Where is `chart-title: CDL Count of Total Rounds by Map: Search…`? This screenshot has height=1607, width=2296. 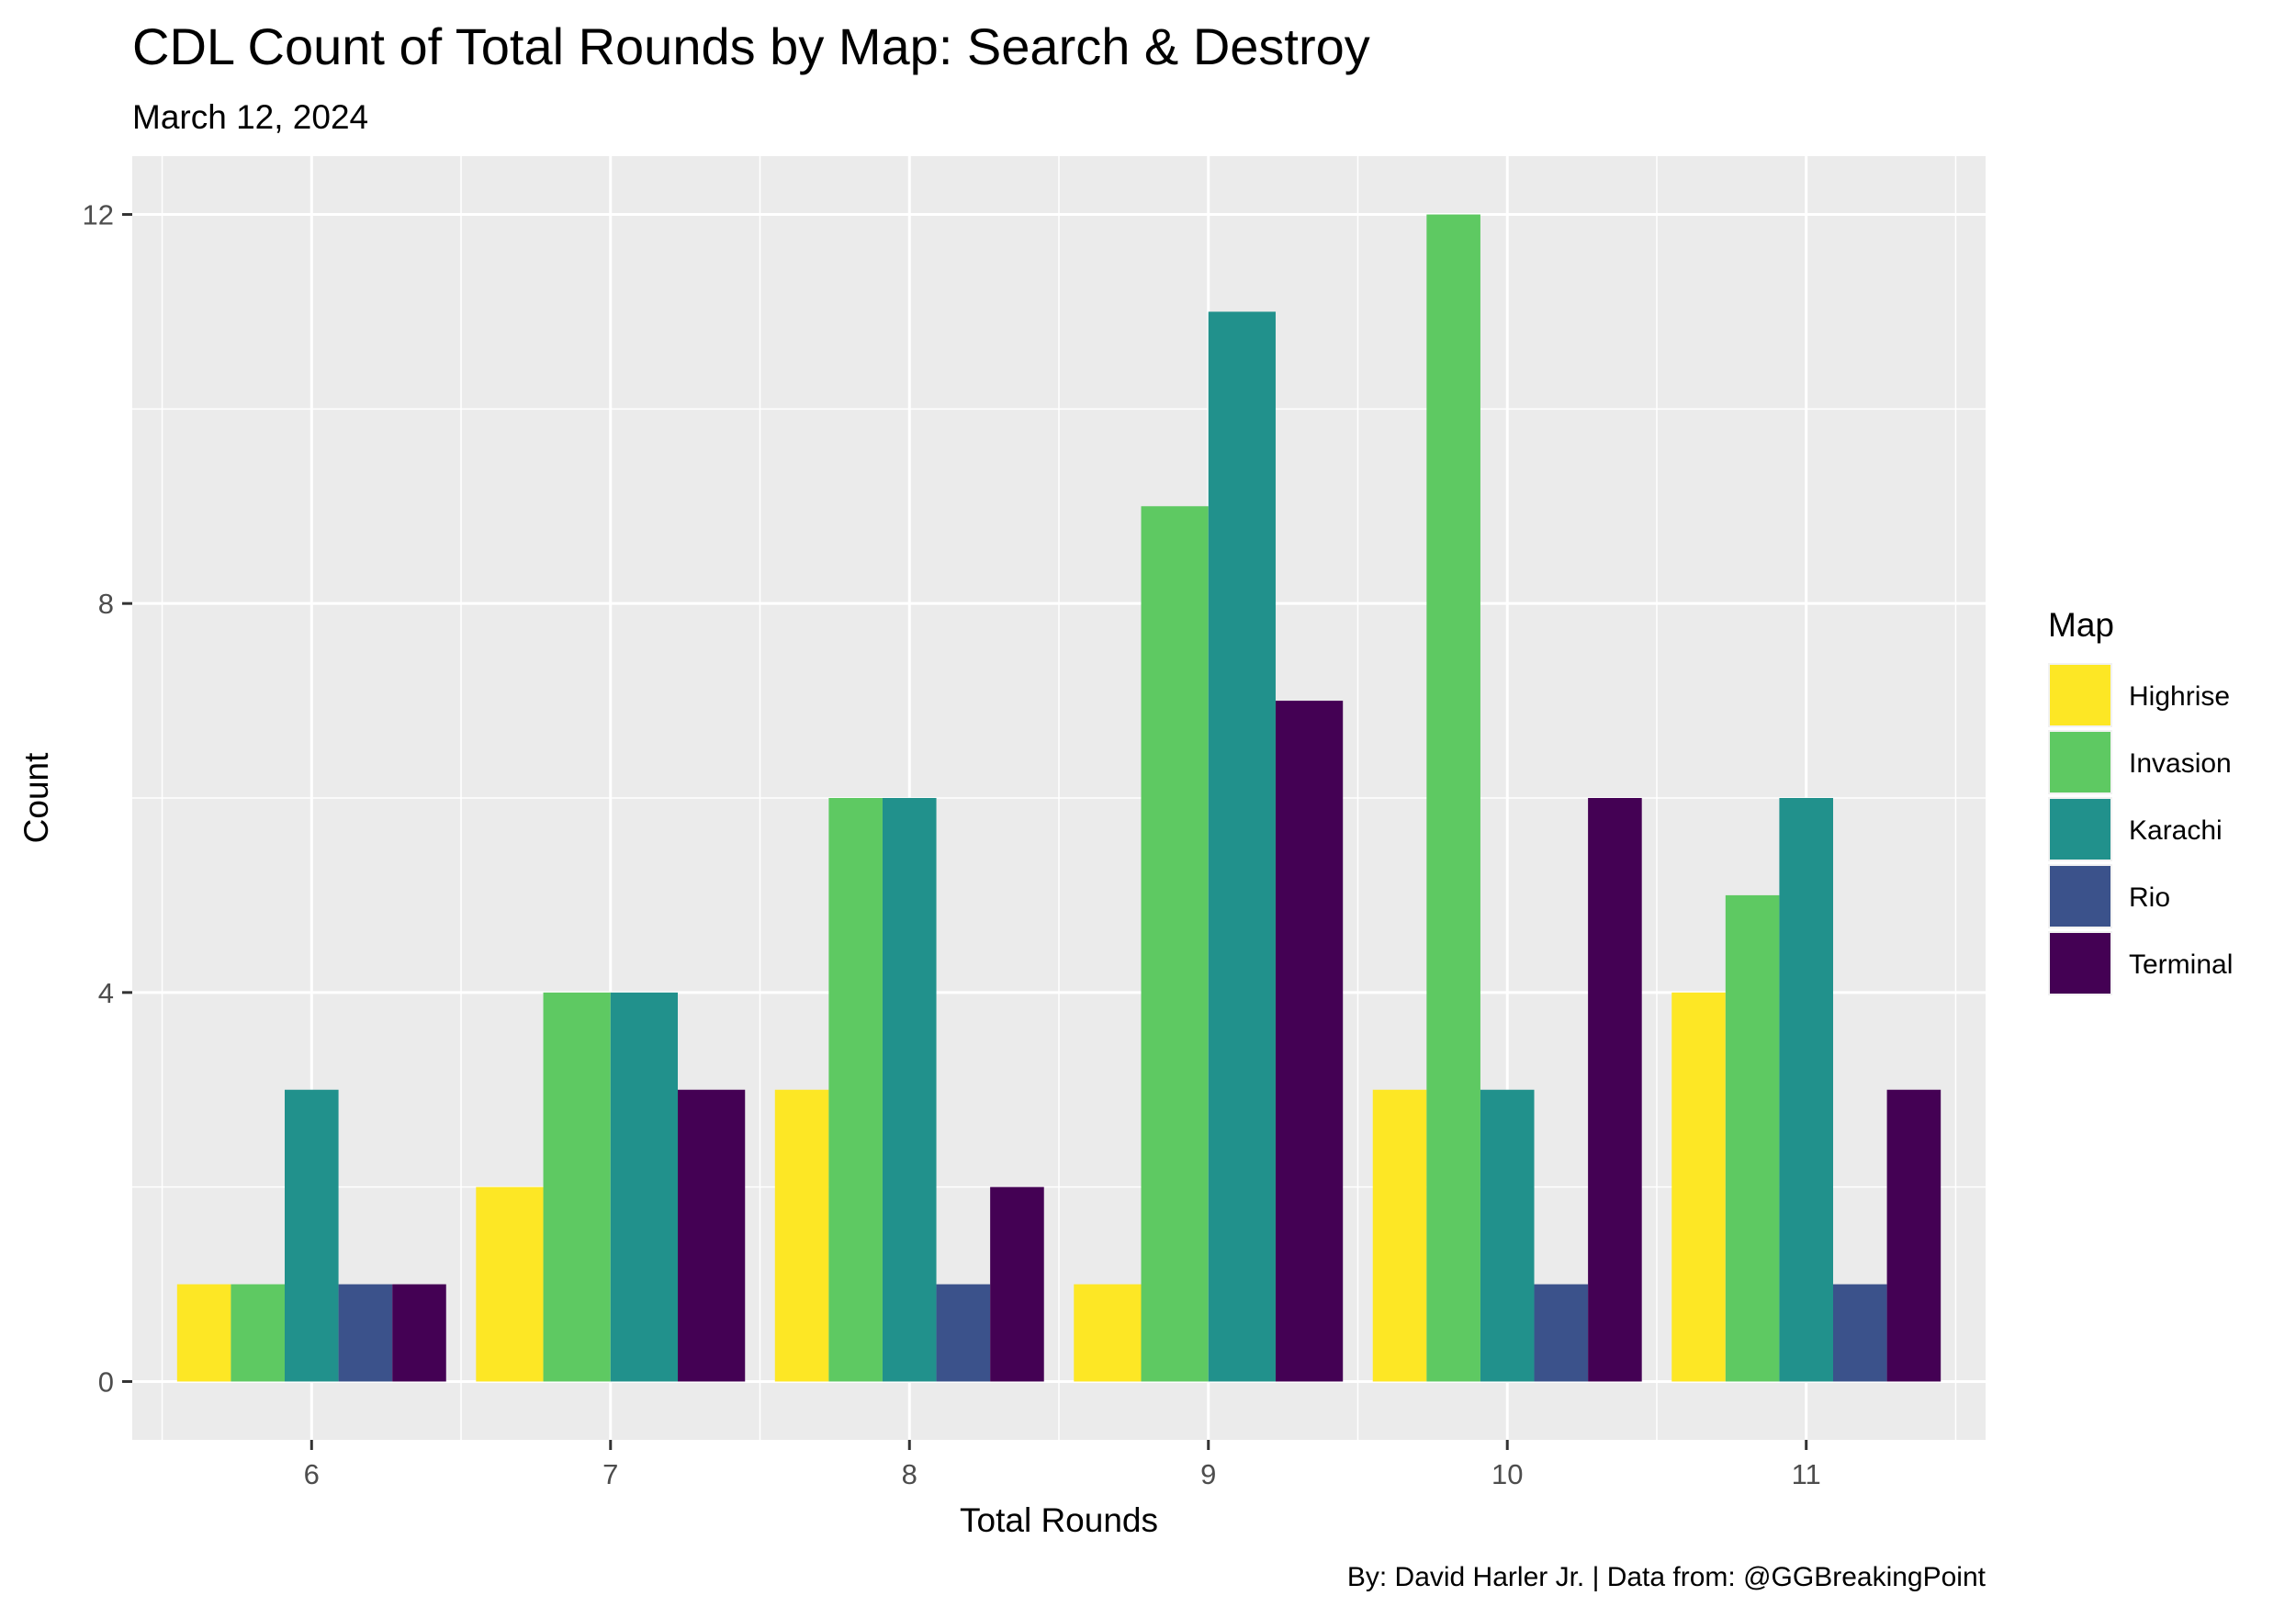 chart-title: CDL Count of Total Rounds by Map: Search… is located at coordinates (751, 46).